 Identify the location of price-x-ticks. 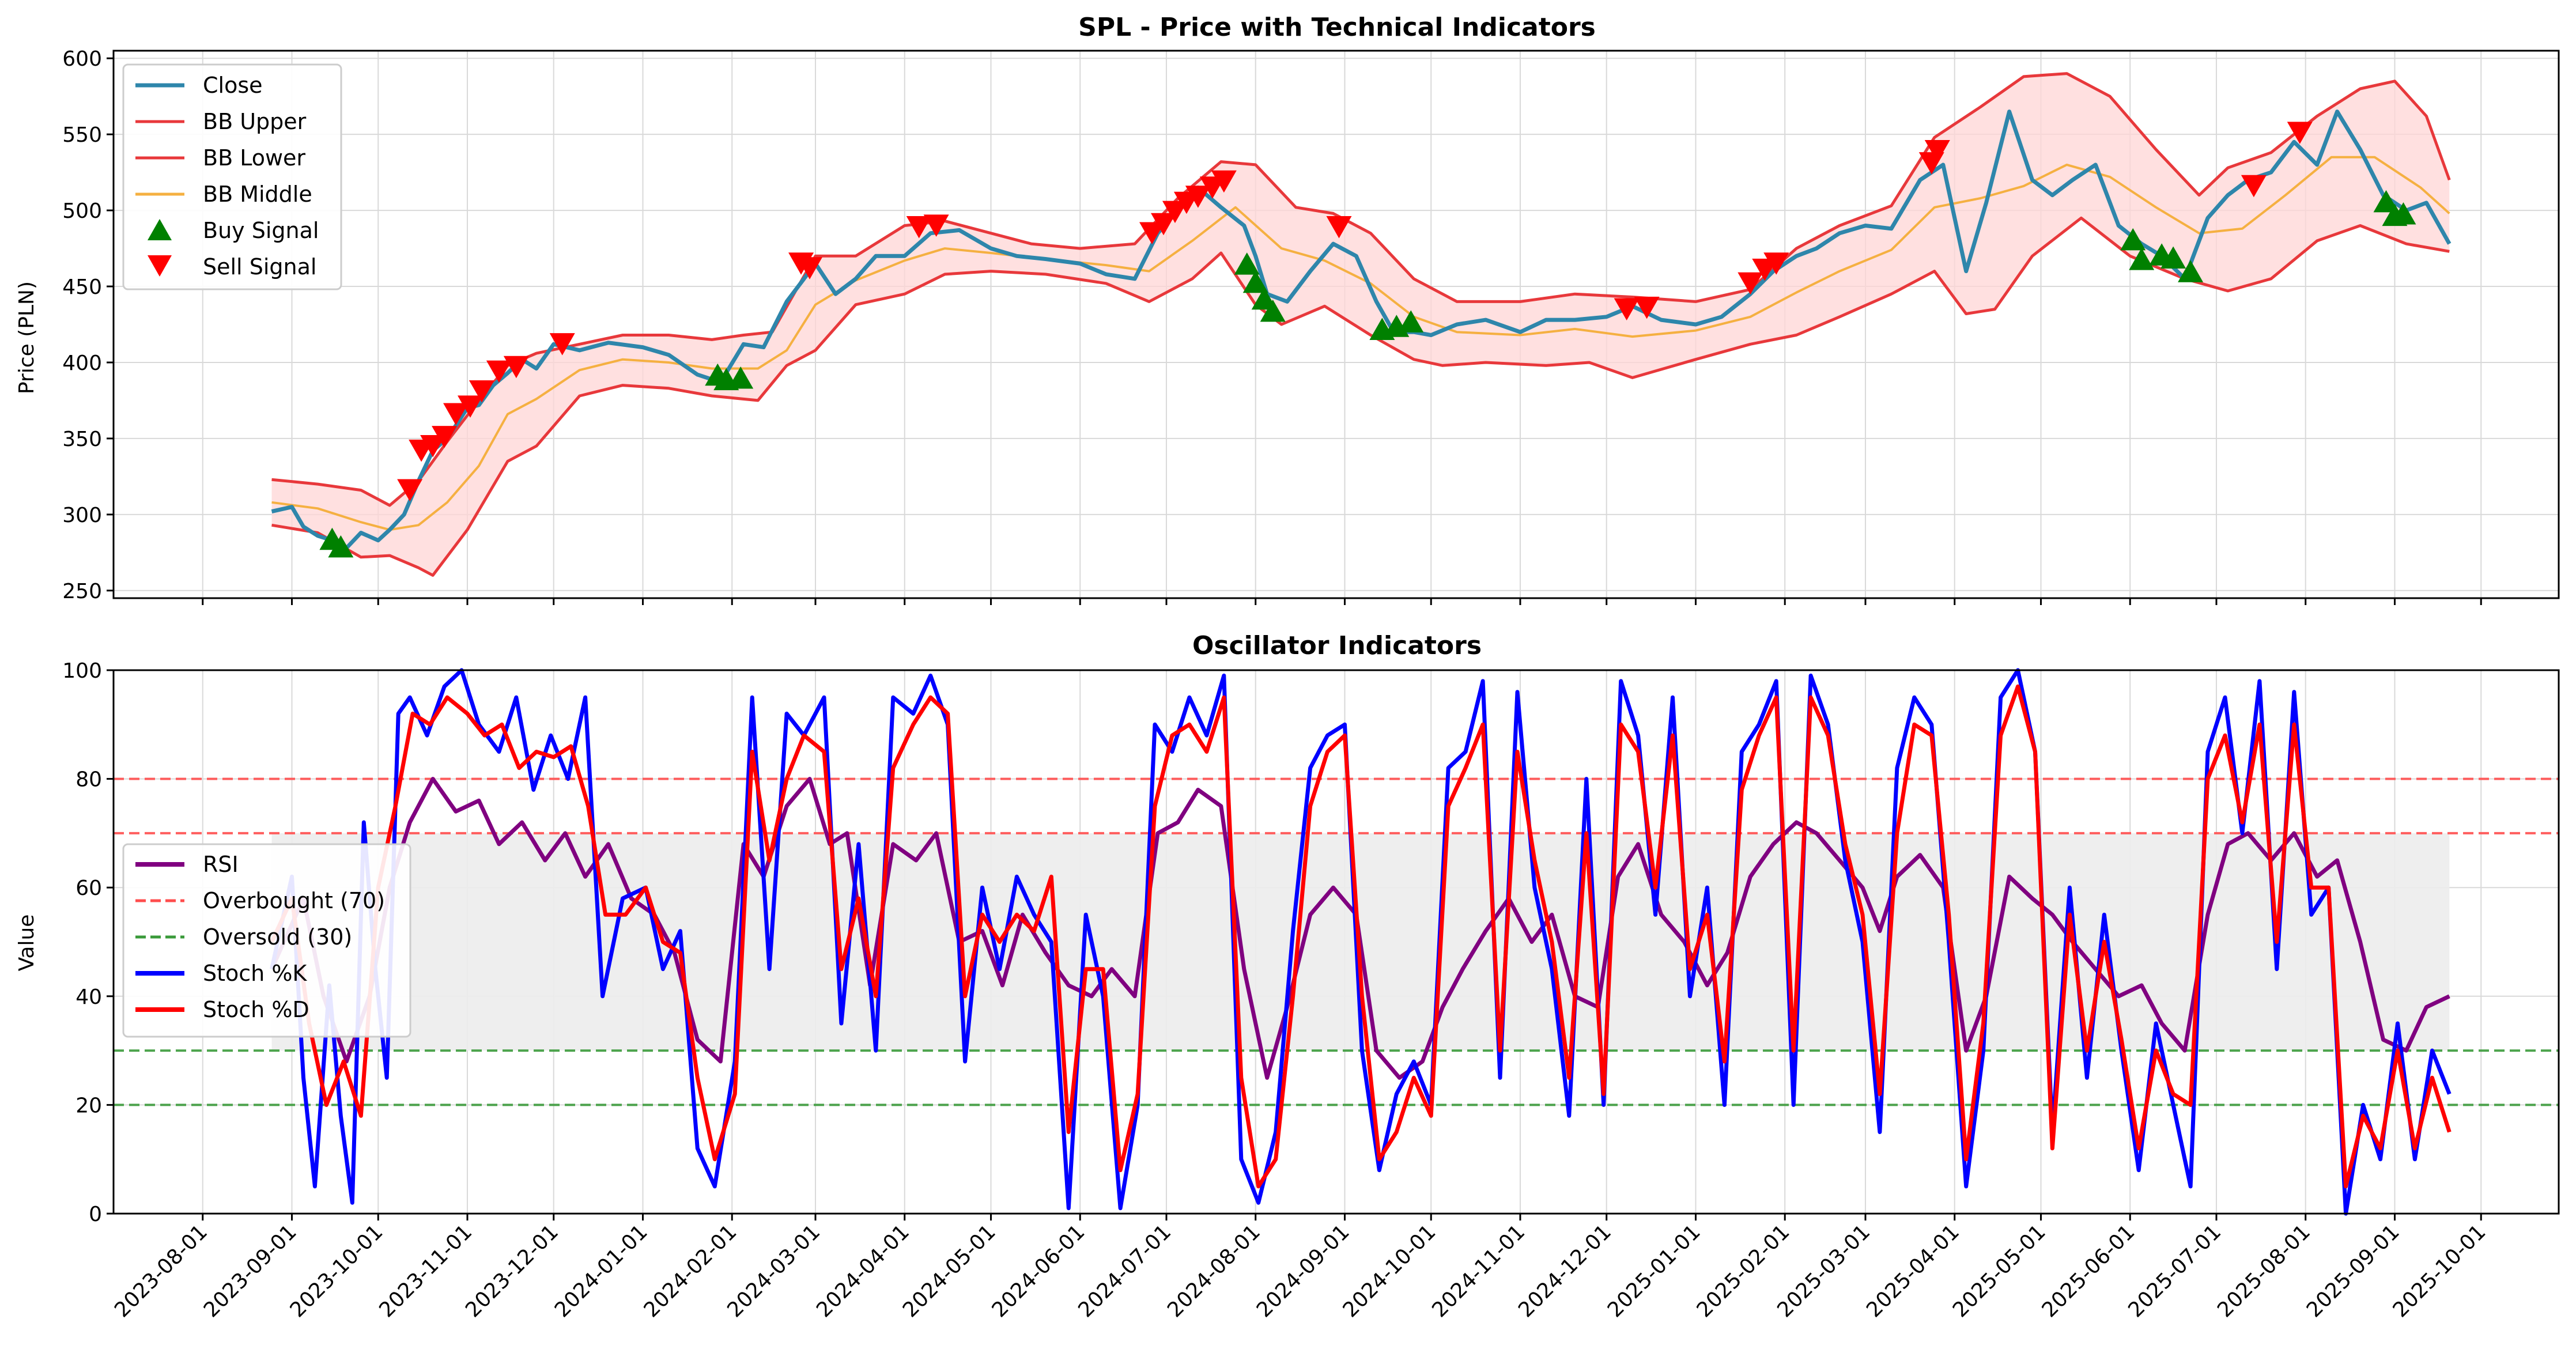
(1342, 601).